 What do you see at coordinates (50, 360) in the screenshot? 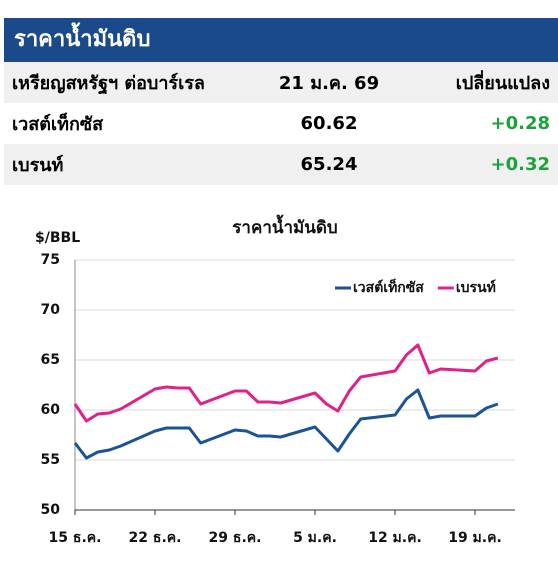
I see `y-tick-label: 65` at bounding box center [50, 360].